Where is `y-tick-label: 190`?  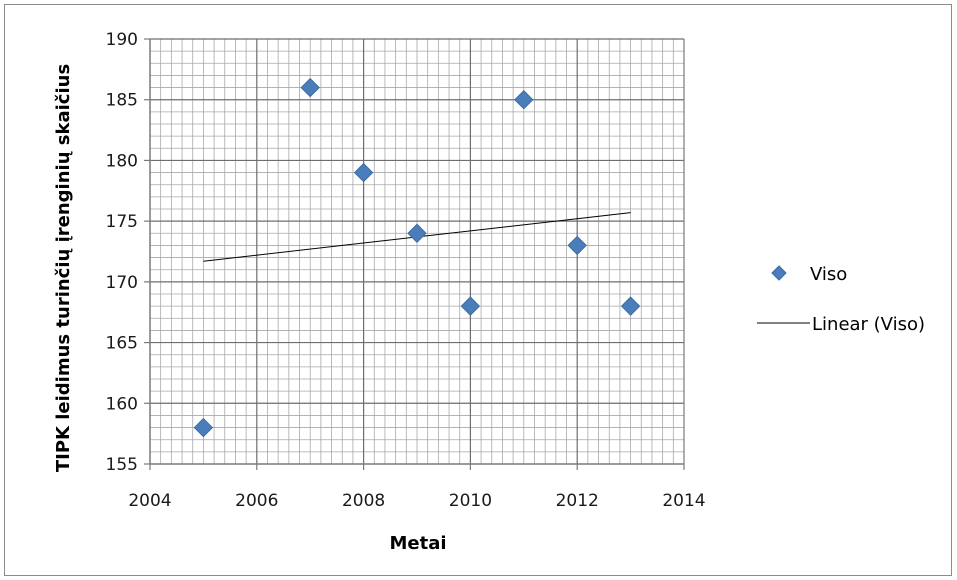
y-tick-label: 190 is located at coordinates (122, 40).